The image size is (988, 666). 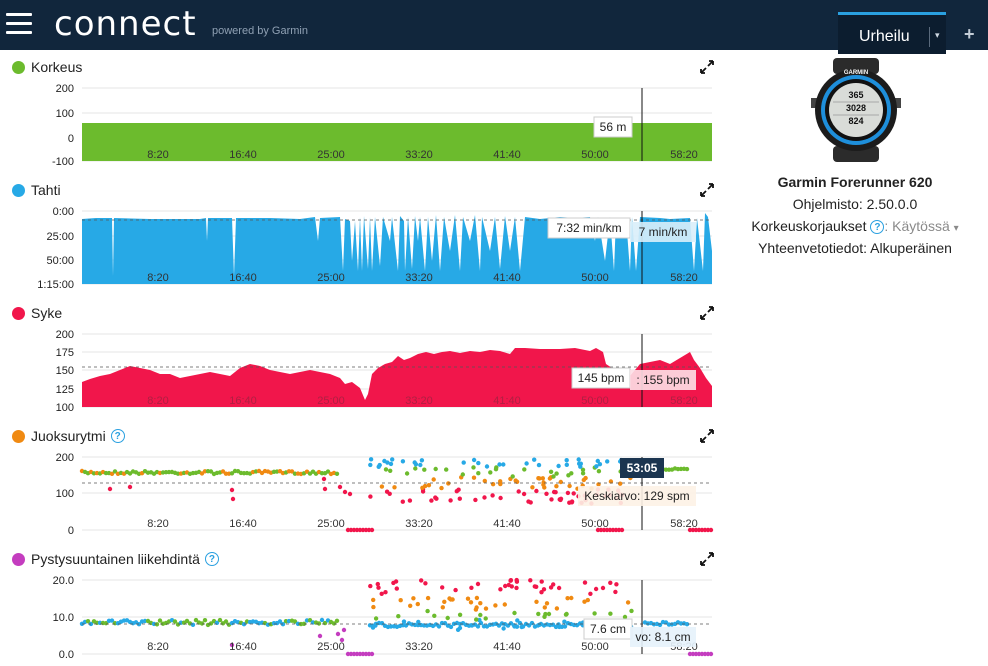 I want to click on vertical-oscillation-chart-title: Pystysuuntainen liikehdintä ?, so click(x=115, y=559).